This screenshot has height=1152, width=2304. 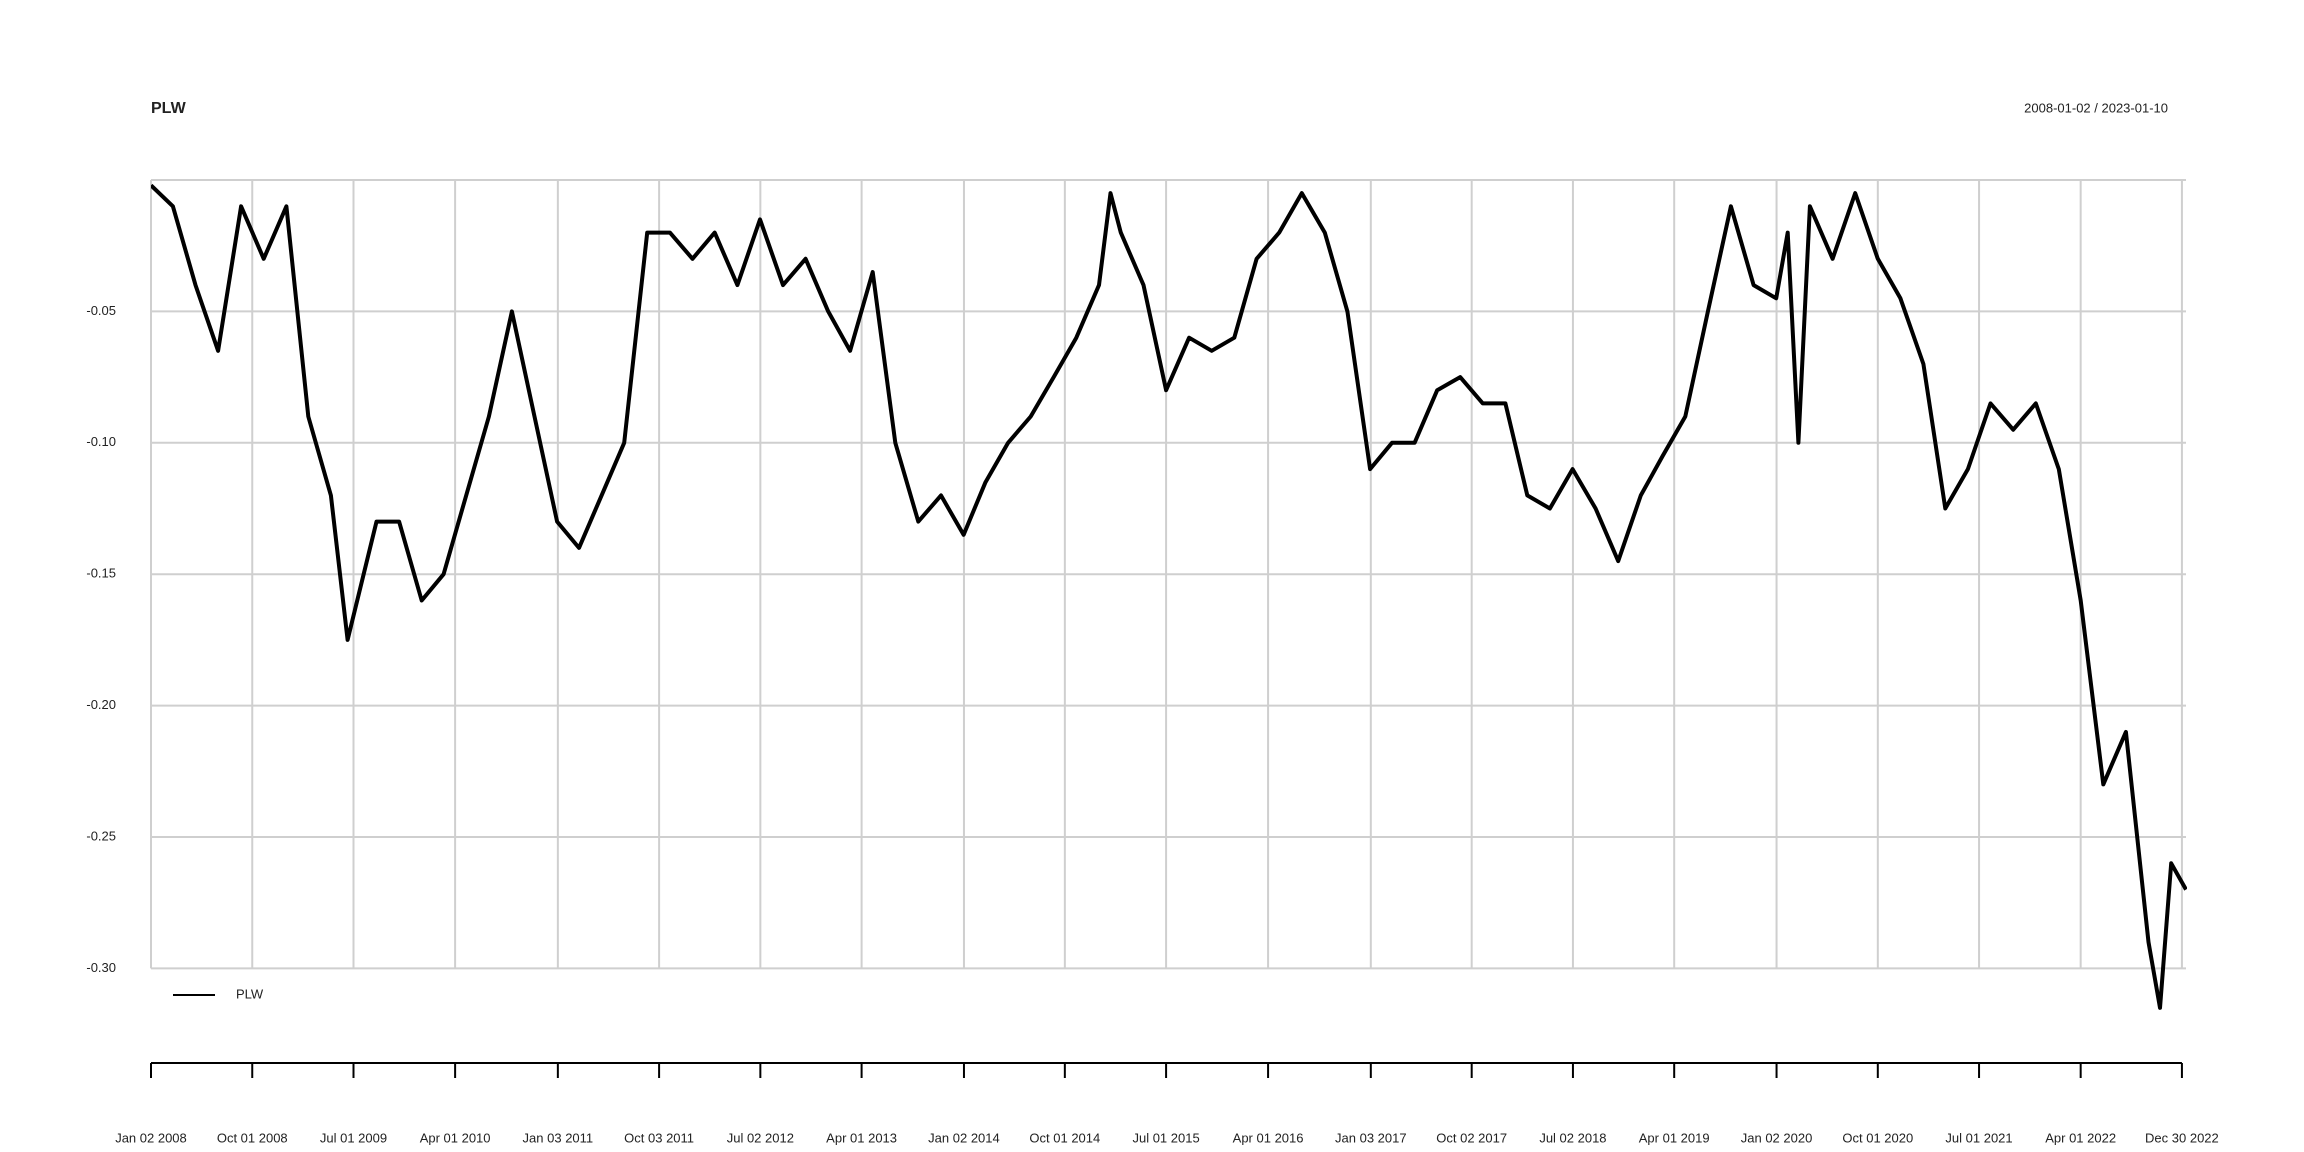 What do you see at coordinates (353, 1137) in the screenshot?
I see `x-tick-label: Jul 01 2009` at bounding box center [353, 1137].